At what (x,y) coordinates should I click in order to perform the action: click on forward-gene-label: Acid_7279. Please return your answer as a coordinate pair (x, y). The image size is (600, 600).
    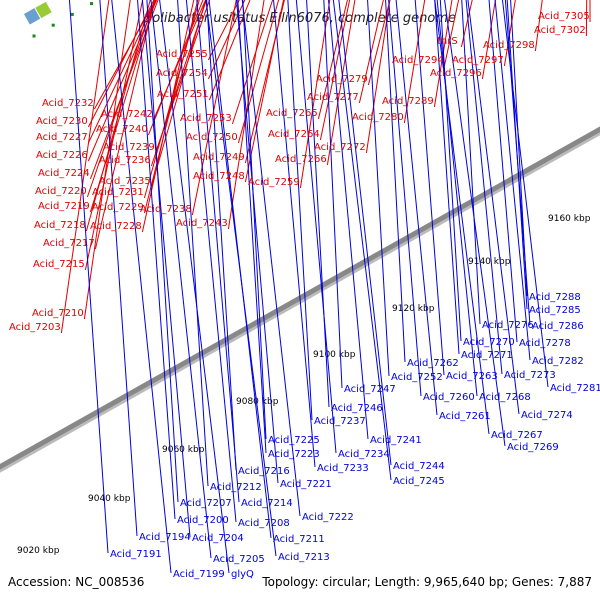
    Looking at the image, I should click on (342, 79).